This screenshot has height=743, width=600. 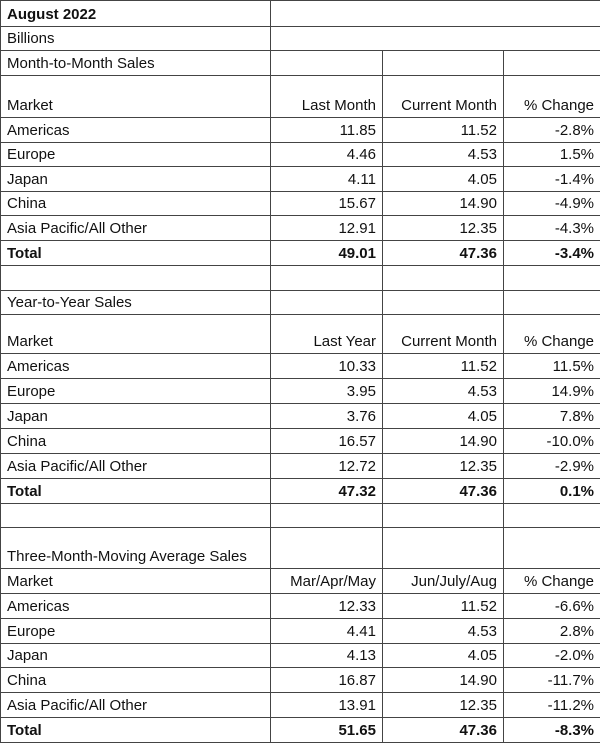 What do you see at coordinates (552, 252) in the screenshot?
I see `total-value: -3.4%` at bounding box center [552, 252].